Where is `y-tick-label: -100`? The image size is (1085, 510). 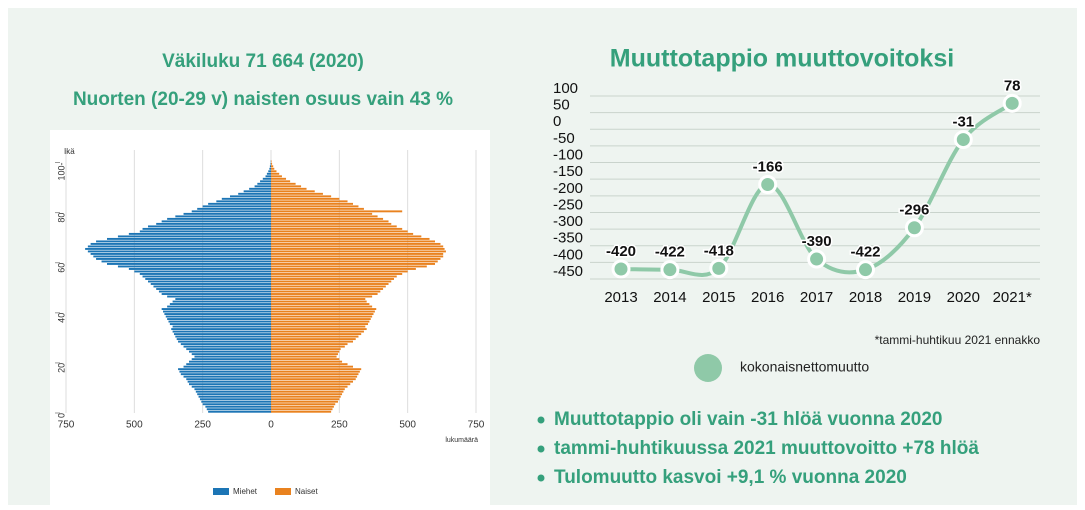
y-tick-label: -100 is located at coordinates (568, 155).